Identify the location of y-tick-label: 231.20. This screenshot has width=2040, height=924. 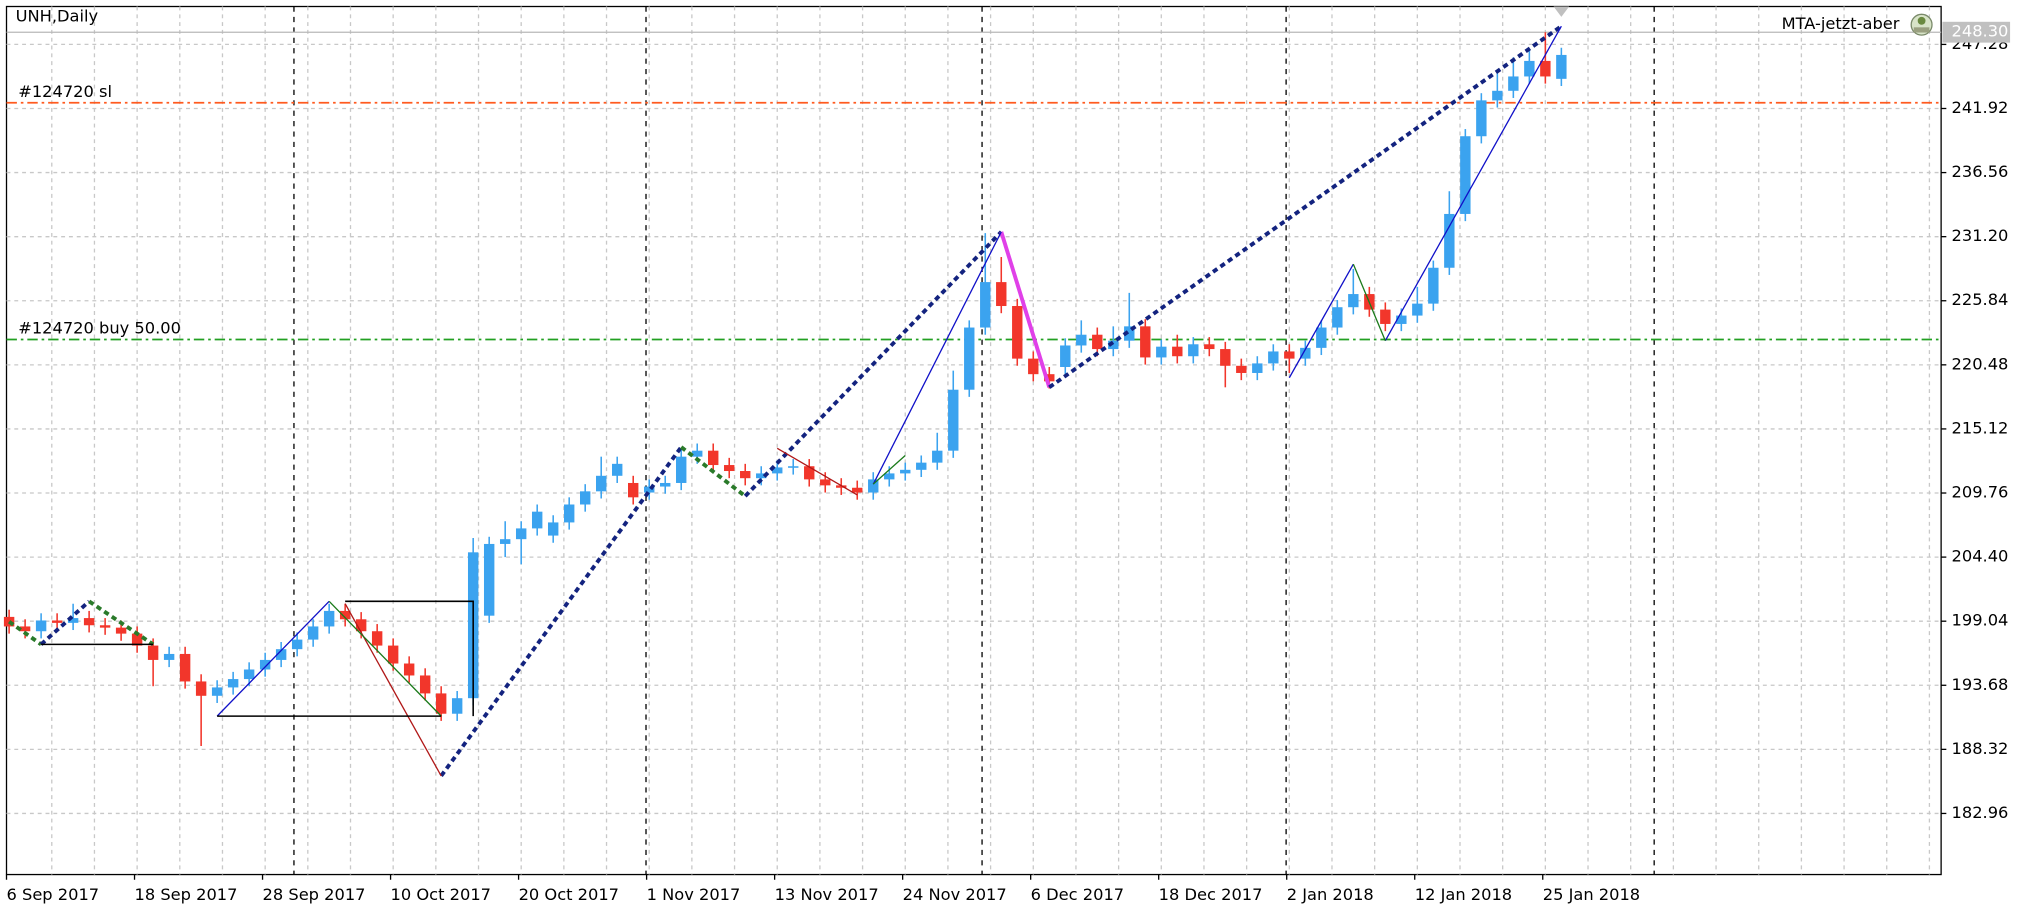
(1980, 235).